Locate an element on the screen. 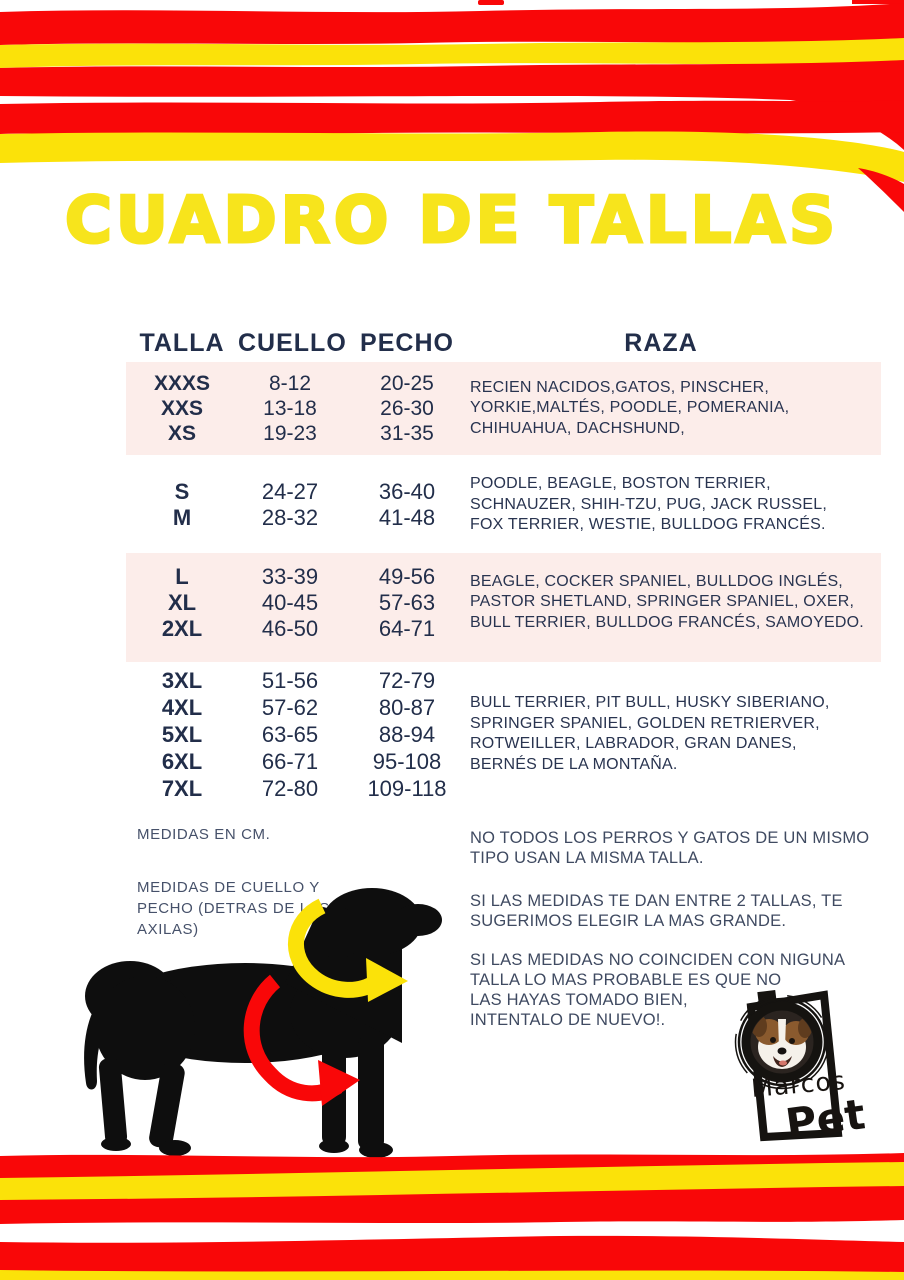 The height and width of the screenshot is (1280, 904). logo-text-line2: Pet is located at coordinates (825, 1119).